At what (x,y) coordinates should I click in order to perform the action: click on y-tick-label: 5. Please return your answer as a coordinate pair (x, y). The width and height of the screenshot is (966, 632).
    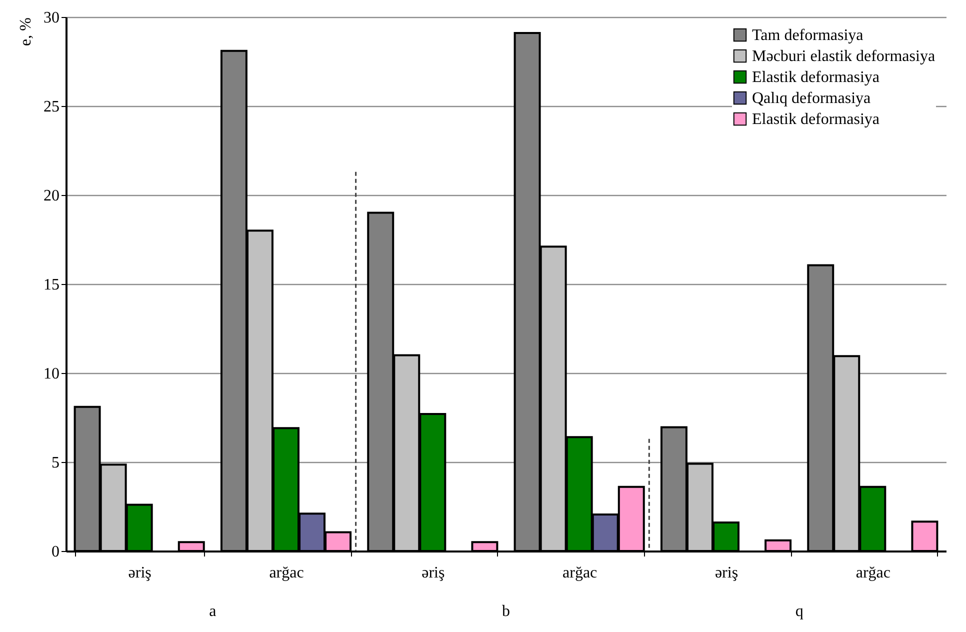
    Looking at the image, I should click on (56, 463).